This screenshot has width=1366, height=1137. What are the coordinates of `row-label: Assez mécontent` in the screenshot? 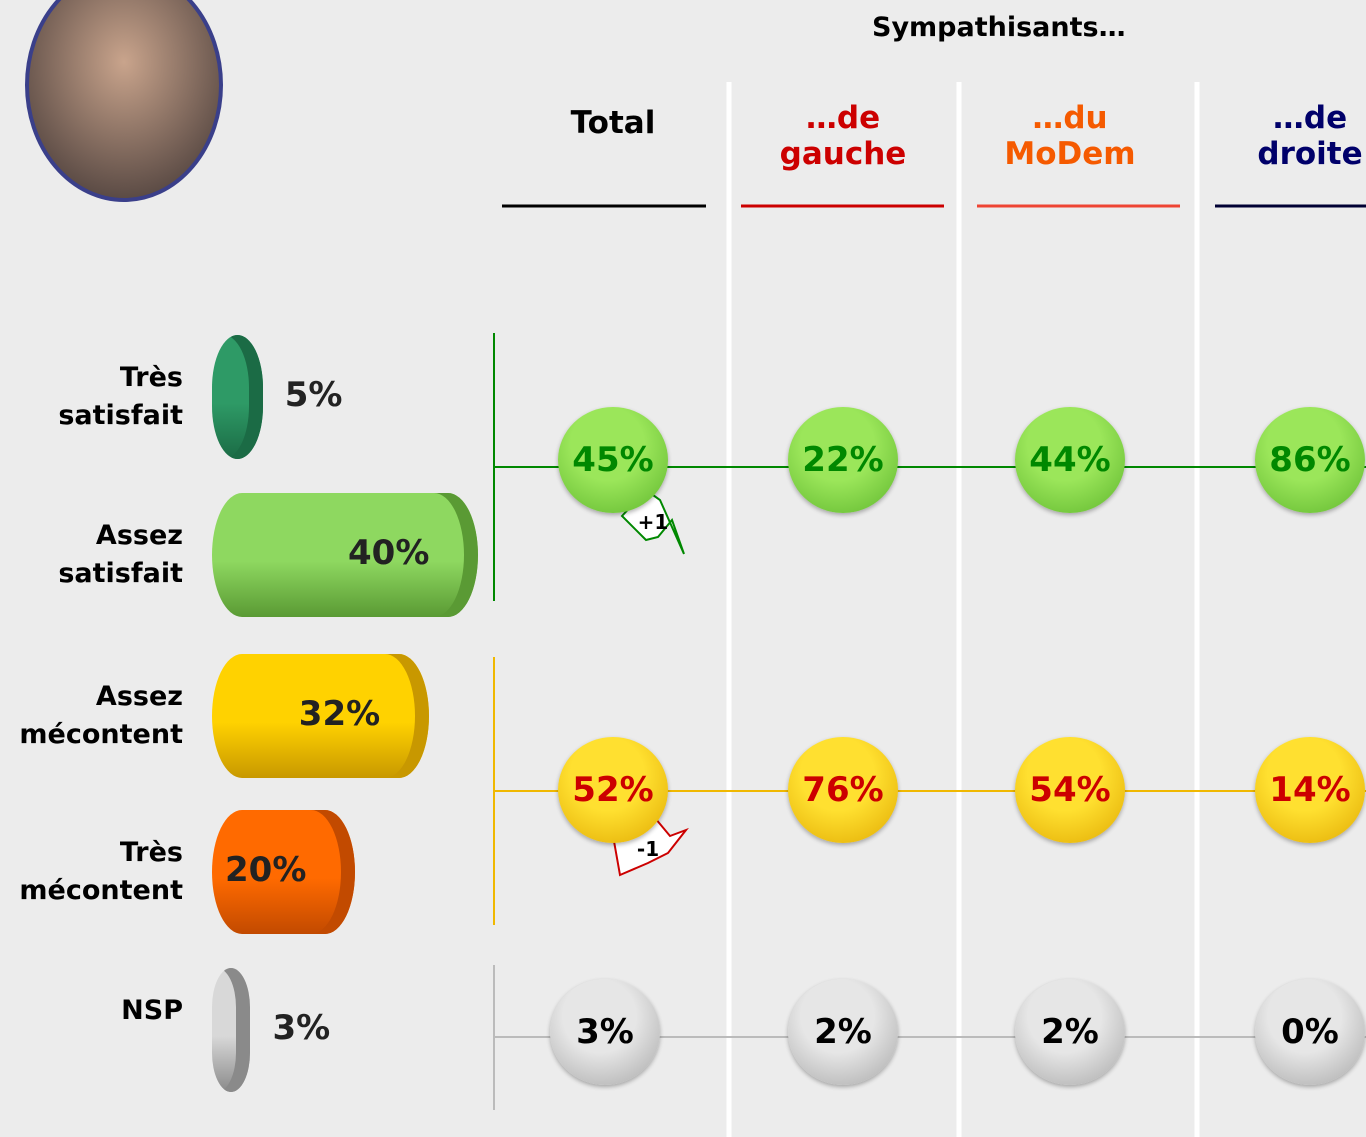 It's located at (101, 715).